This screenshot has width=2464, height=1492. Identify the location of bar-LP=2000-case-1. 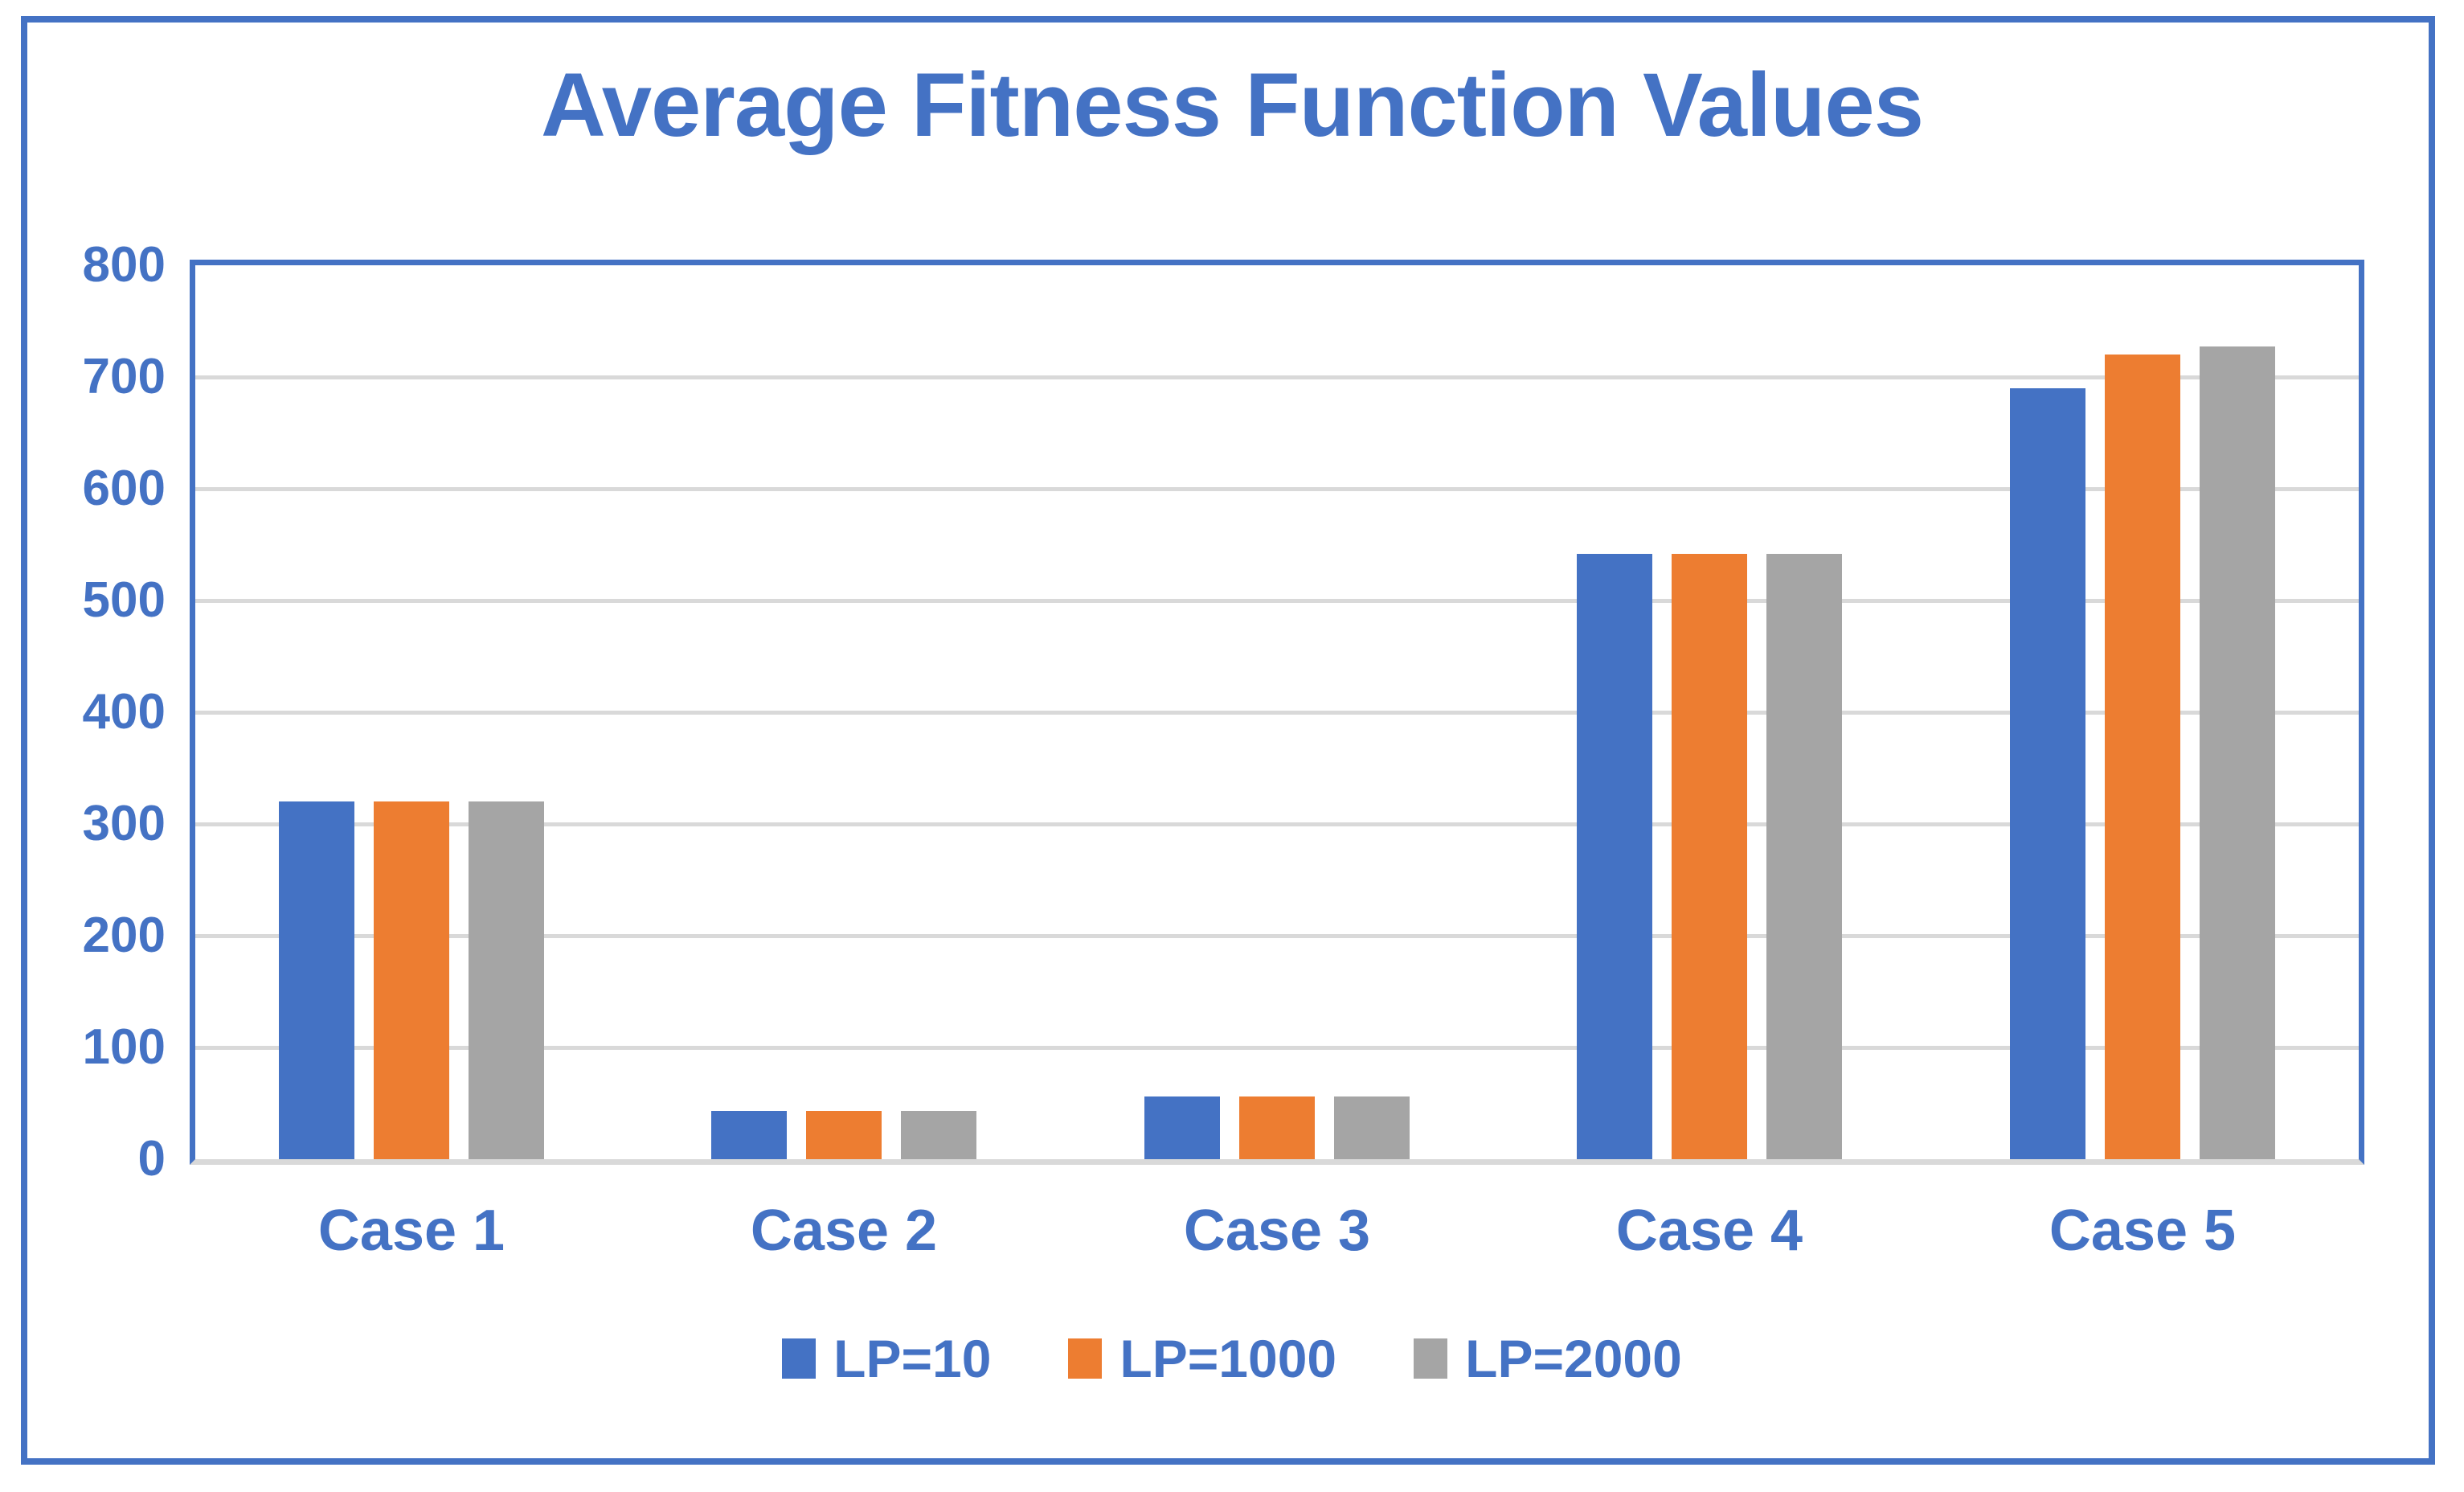
(506, 980).